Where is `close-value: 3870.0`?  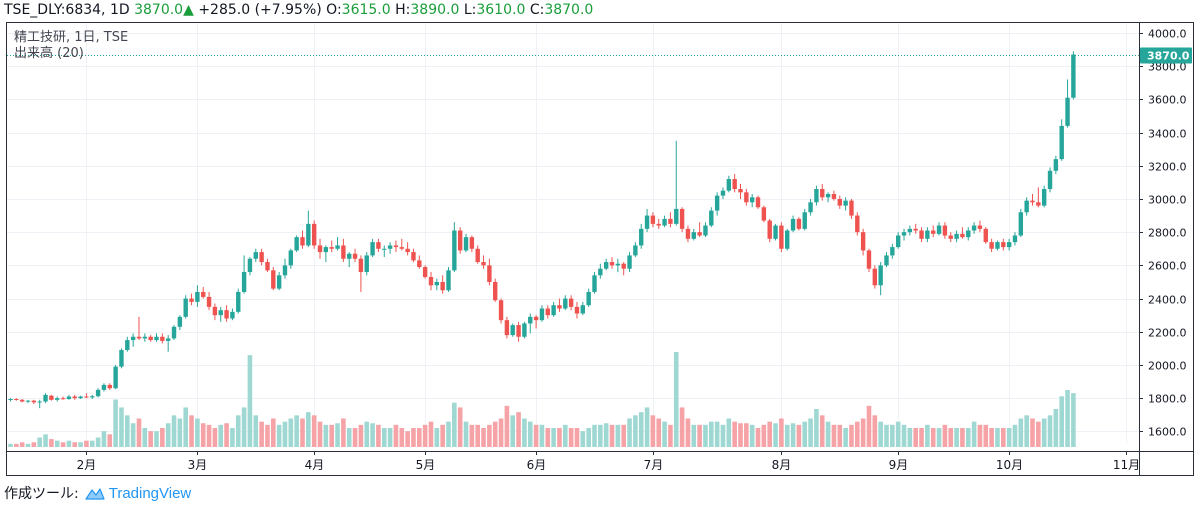 close-value: 3870.0 is located at coordinates (569, 10).